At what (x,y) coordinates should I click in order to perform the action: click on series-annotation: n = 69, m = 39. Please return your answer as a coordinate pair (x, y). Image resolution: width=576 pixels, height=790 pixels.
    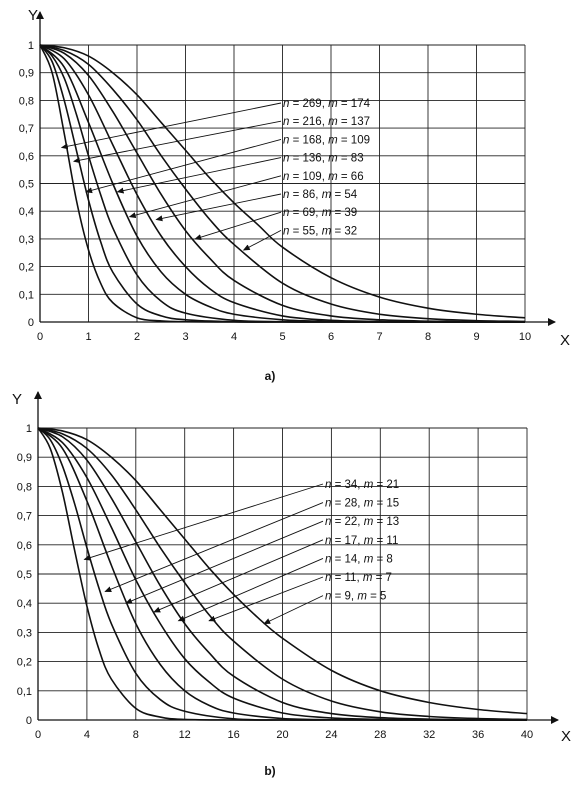
    Looking at the image, I should click on (320, 213).